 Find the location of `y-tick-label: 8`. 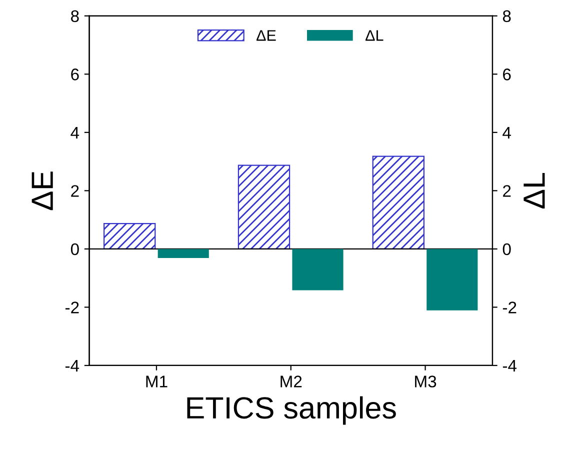

y-tick-label: 8 is located at coordinates (75, 16).